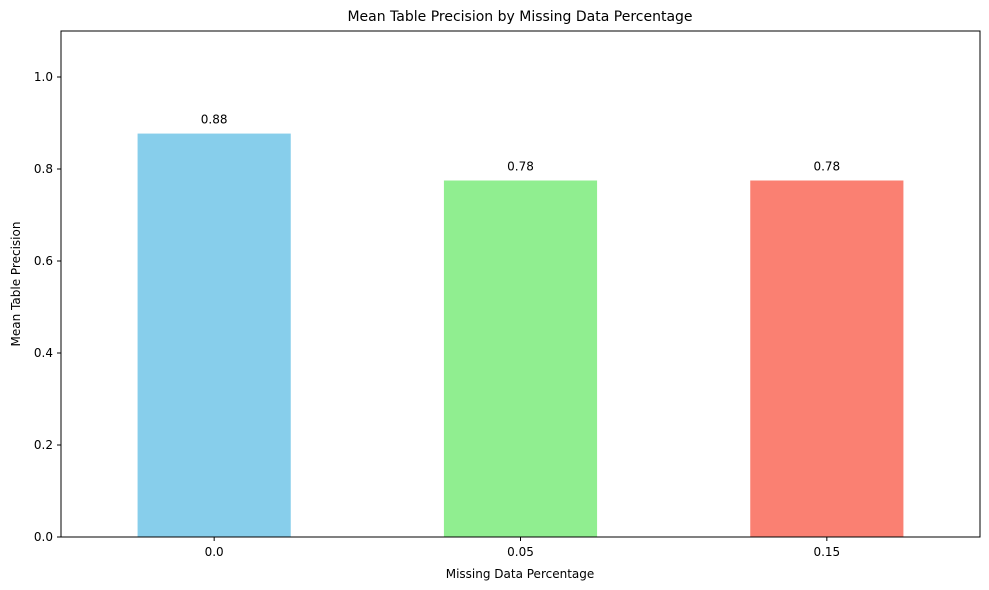  What do you see at coordinates (43, 77) in the screenshot?
I see `y-tick-label-1.0: 1.0` at bounding box center [43, 77].